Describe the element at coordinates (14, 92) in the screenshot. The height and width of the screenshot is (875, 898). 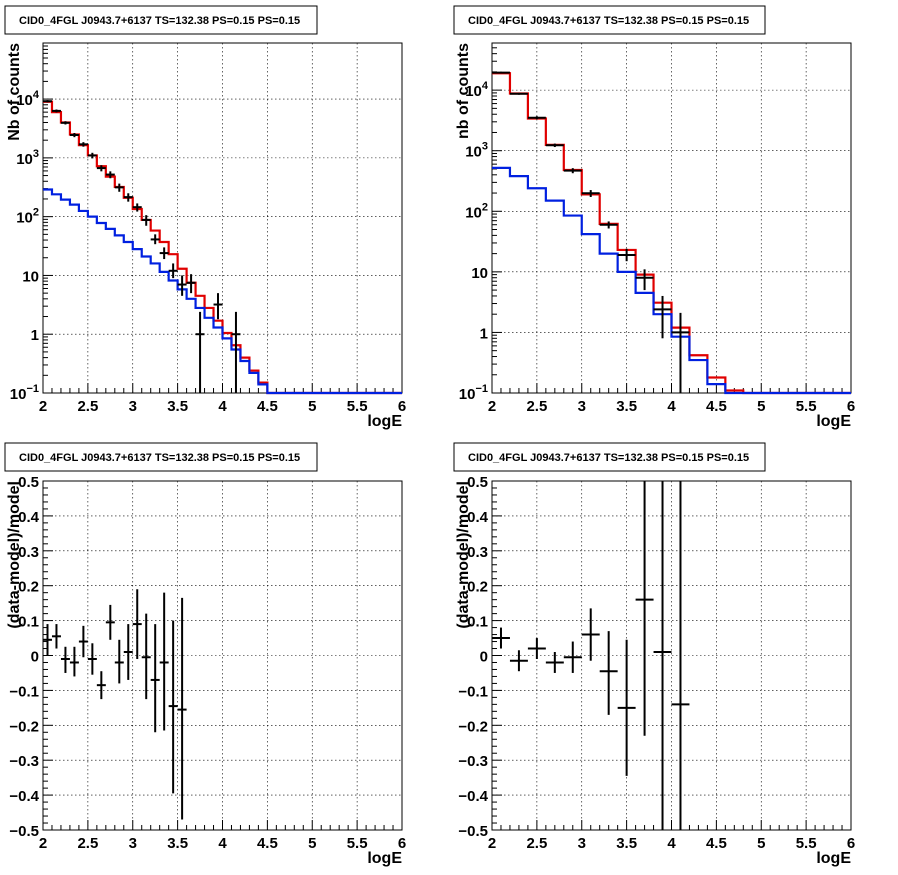
I see `y-axis-title: Nb of counts` at that location.